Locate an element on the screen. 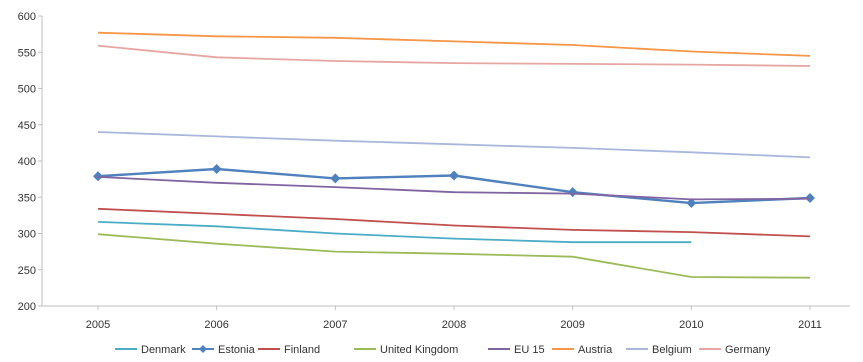  legend-label-united-kingdom: United Kingdom is located at coordinates (419, 350).